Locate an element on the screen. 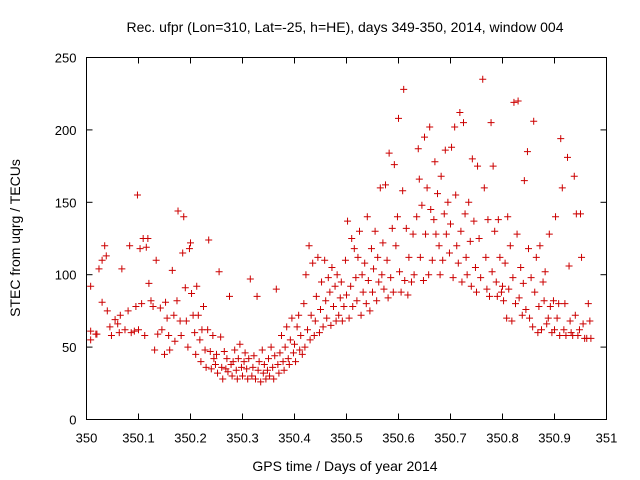  y-axis-label: STEC from uqrg / TECUs is located at coordinates (15, 238).